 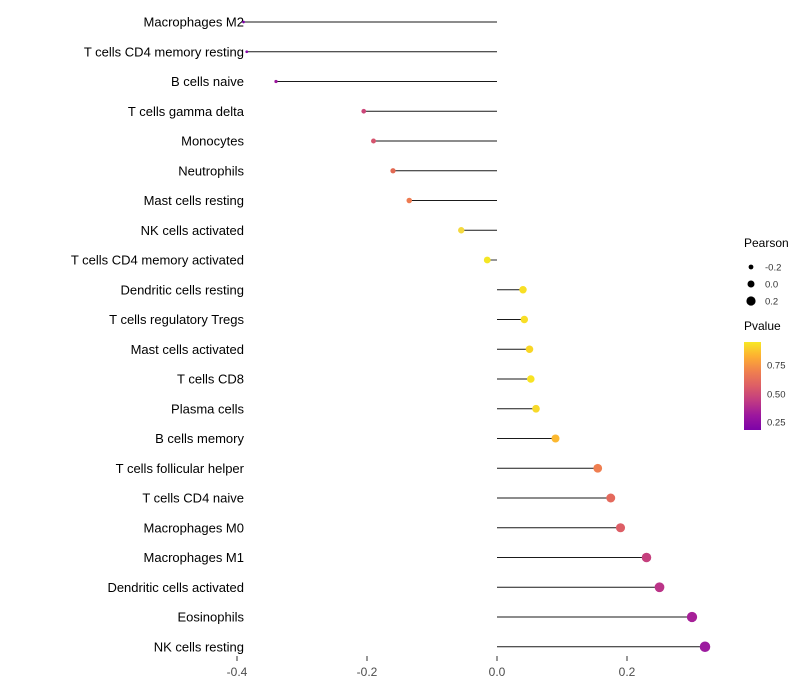 I want to click on row-label: Eosinophils, so click(x=211, y=617).